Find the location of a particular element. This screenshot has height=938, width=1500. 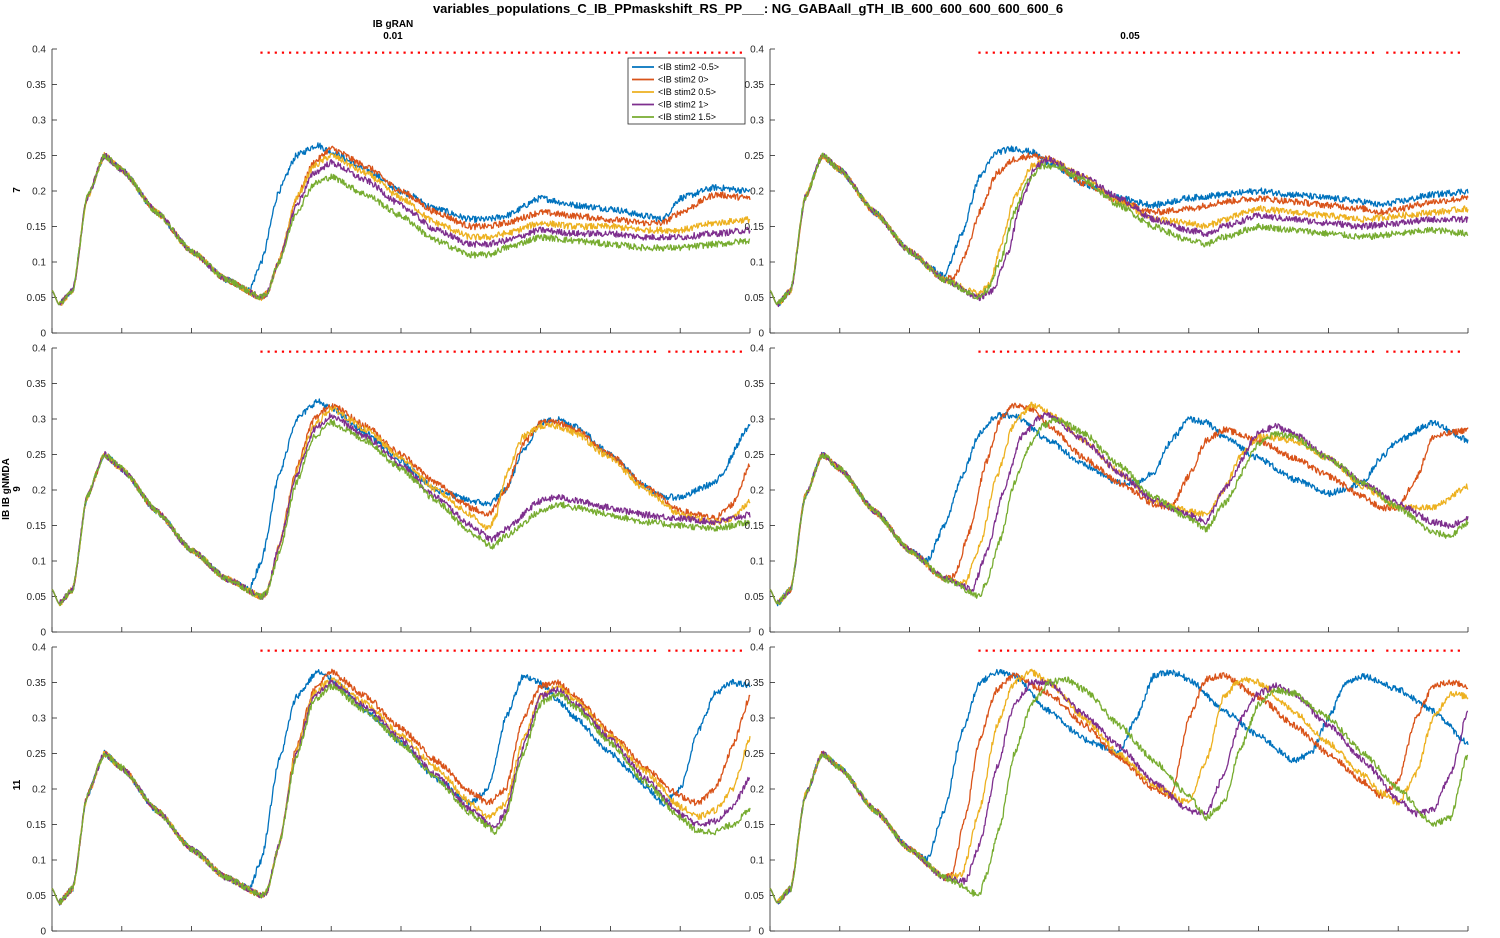

plot-area is located at coordinates (1119, 191).